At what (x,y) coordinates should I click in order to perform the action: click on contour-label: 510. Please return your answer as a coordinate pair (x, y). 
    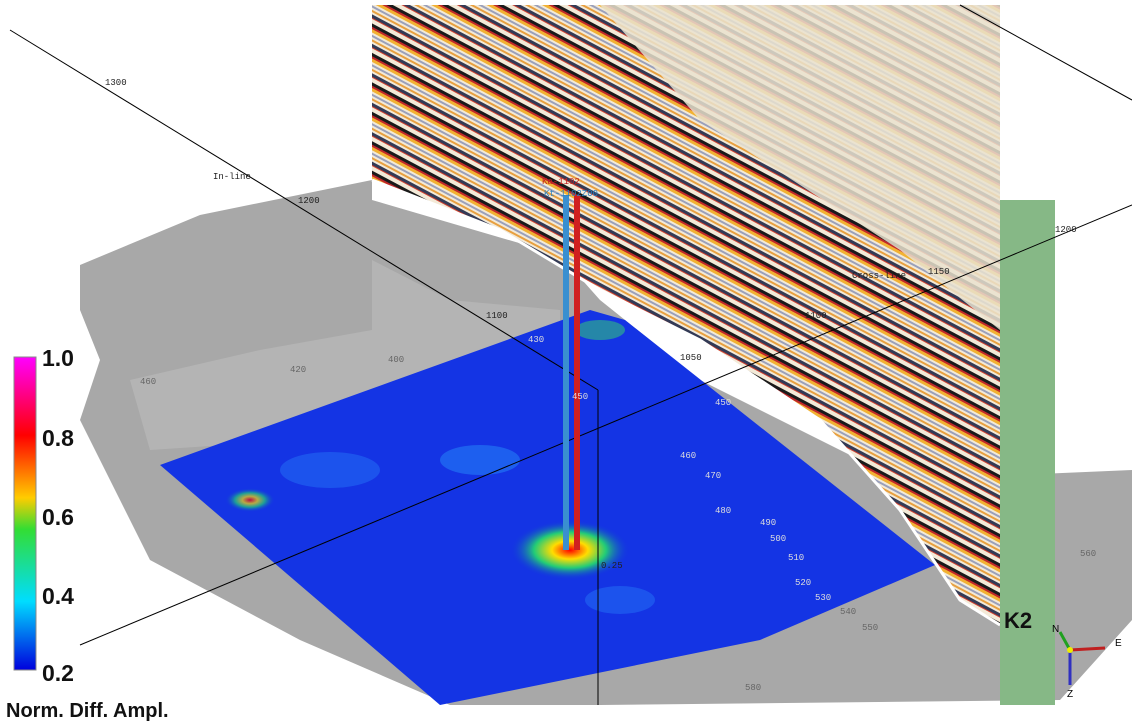
    Looking at the image, I should click on (796, 558).